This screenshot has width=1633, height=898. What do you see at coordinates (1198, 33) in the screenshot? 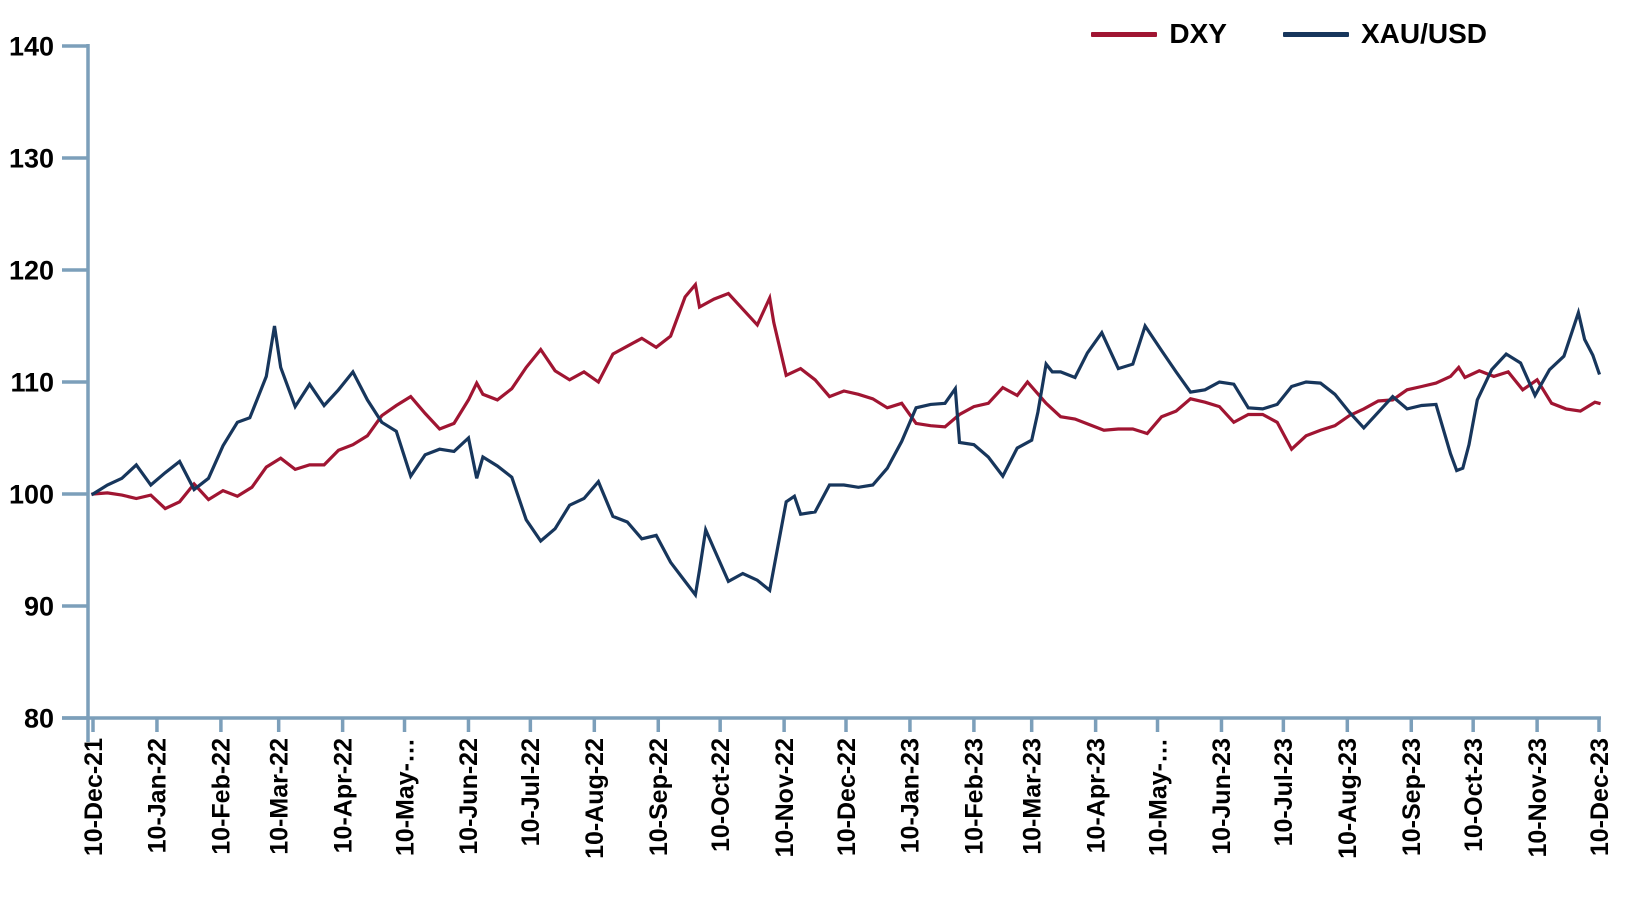
I see `legend-label: DXY` at bounding box center [1198, 33].